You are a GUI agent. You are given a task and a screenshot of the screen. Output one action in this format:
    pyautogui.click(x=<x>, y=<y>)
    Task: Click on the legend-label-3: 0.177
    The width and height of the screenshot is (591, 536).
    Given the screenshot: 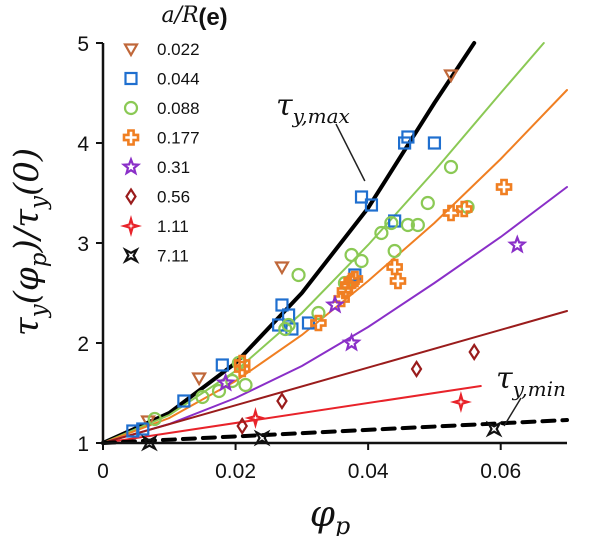 What is the action you would take?
    pyautogui.click(x=178, y=138)
    